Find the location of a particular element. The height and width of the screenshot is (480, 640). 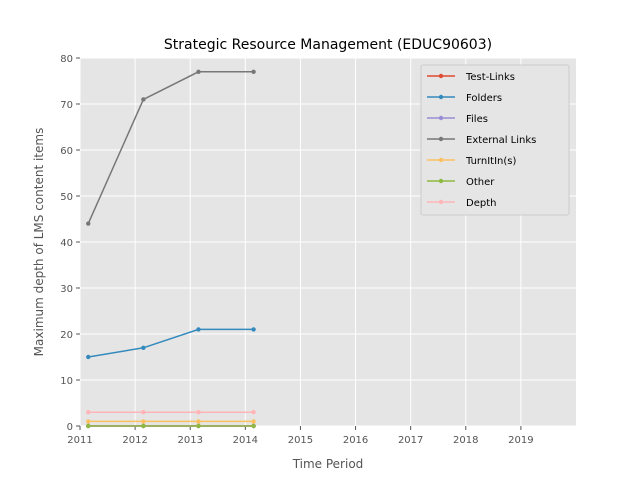

legend-item: Test-Links is located at coordinates (471, 77).